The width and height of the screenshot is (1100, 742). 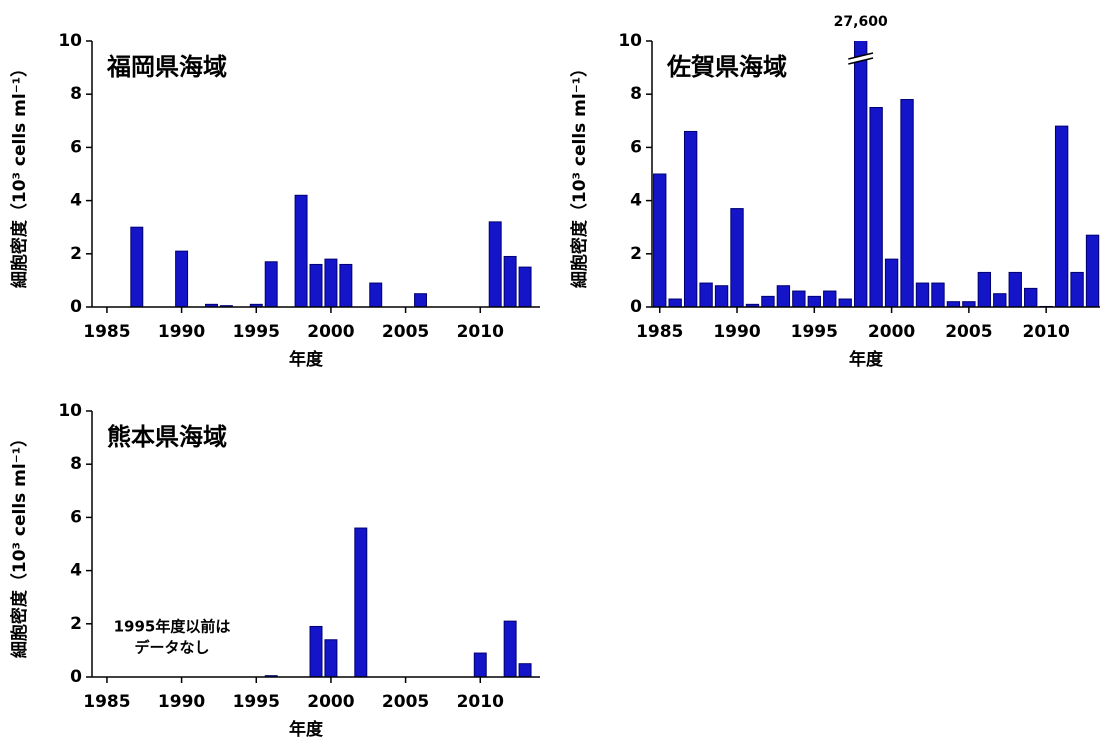 What do you see at coordinates (167, 437) in the screenshot?
I see `chart-title: 熊本県海域` at bounding box center [167, 437].